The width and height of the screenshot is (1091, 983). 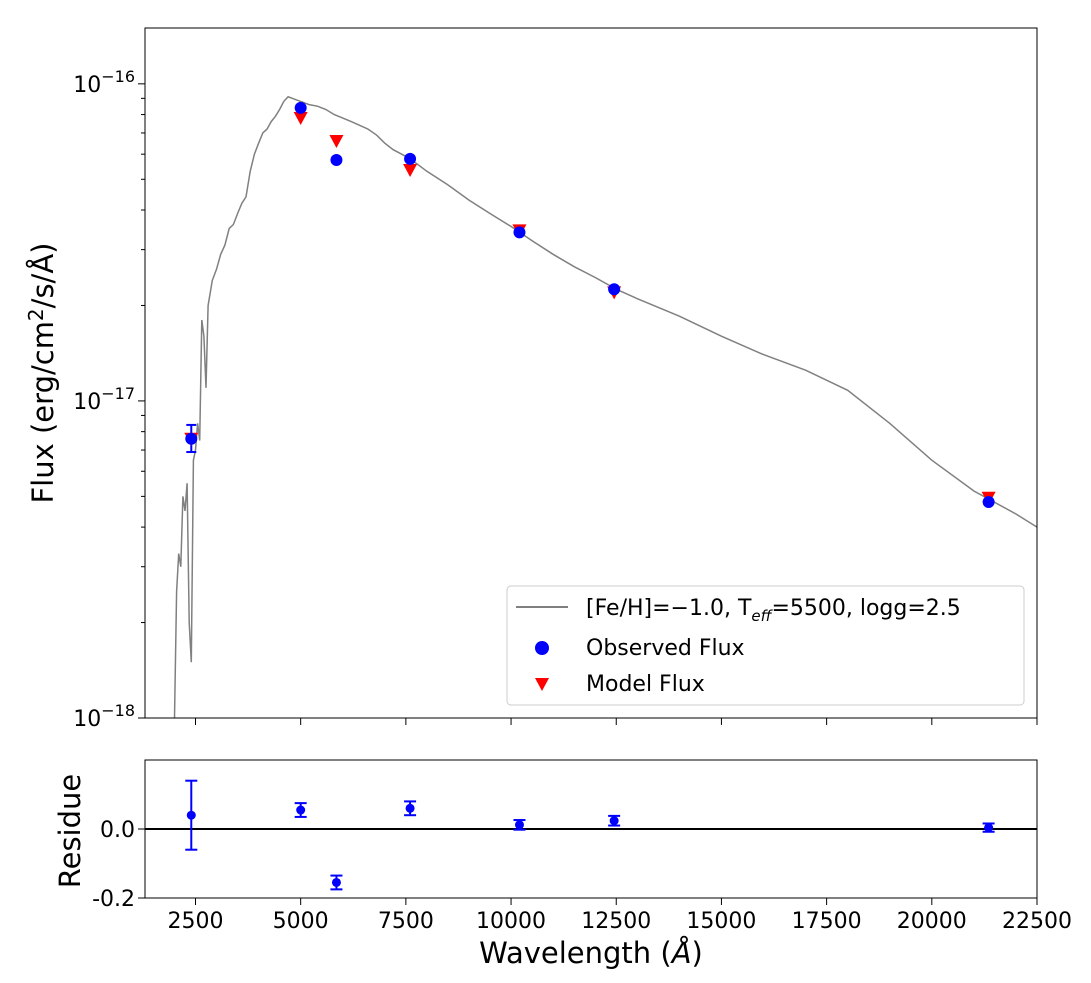 I want to click on x-tick-label-7: 20000, so click(x=932, y=921).